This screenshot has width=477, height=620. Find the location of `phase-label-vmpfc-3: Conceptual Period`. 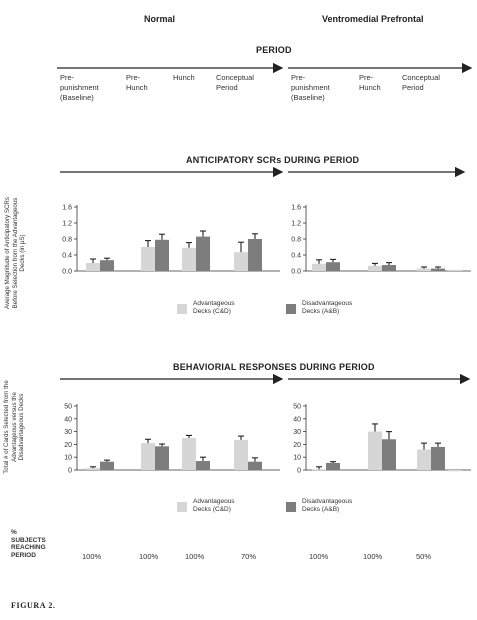

phase-label-vmpfc-3: Conceptual Period is located at coordinates (421, 82).